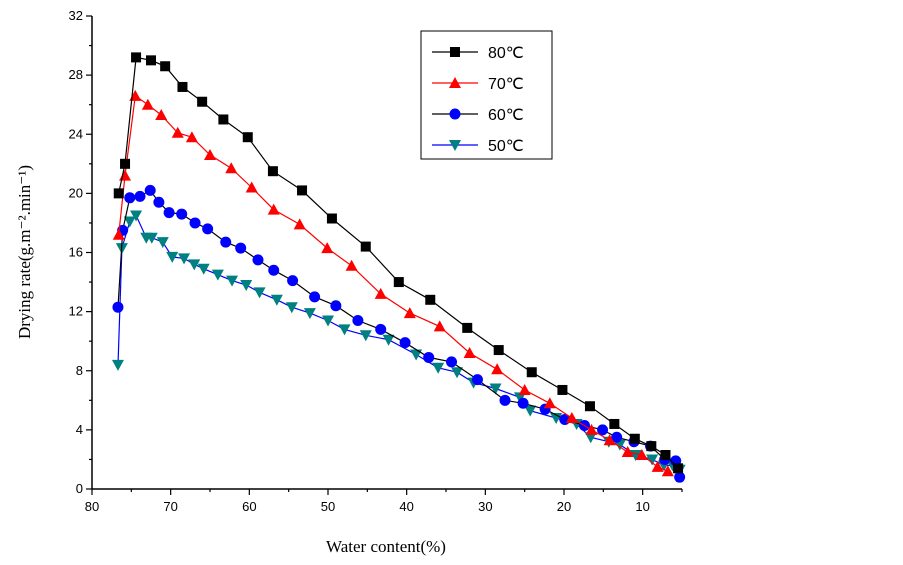 The image size is (903, 565). I want to click on x-tick-label: 20, so click(564, 506).